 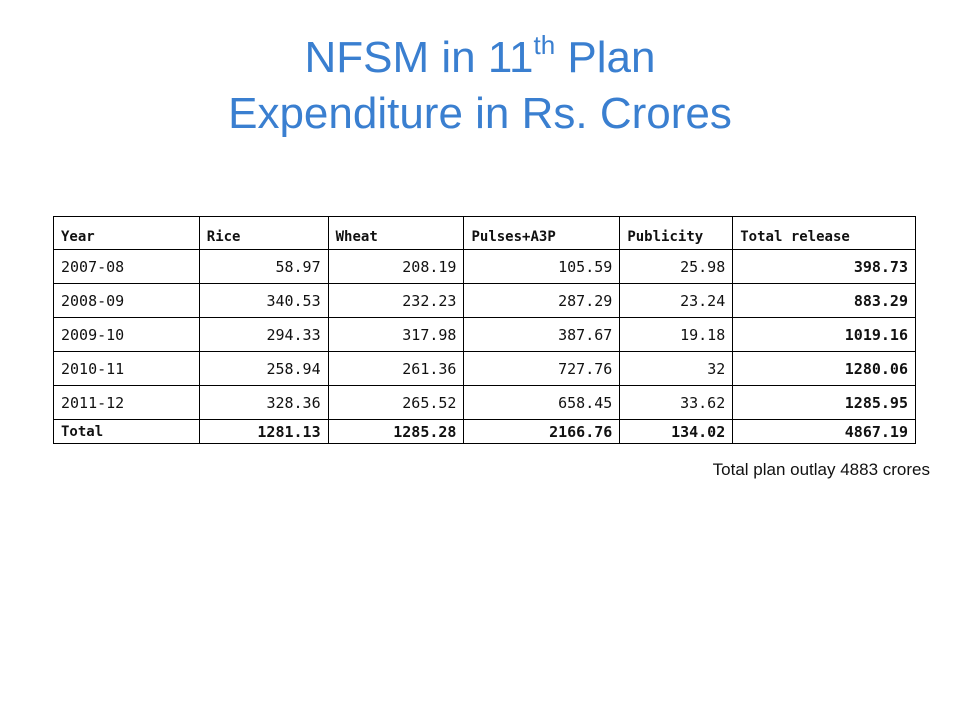 What do you see at coordinates (824, 233) in the screenshot?
I see `header-total-release: Total release` at bounding box center [824, 233].